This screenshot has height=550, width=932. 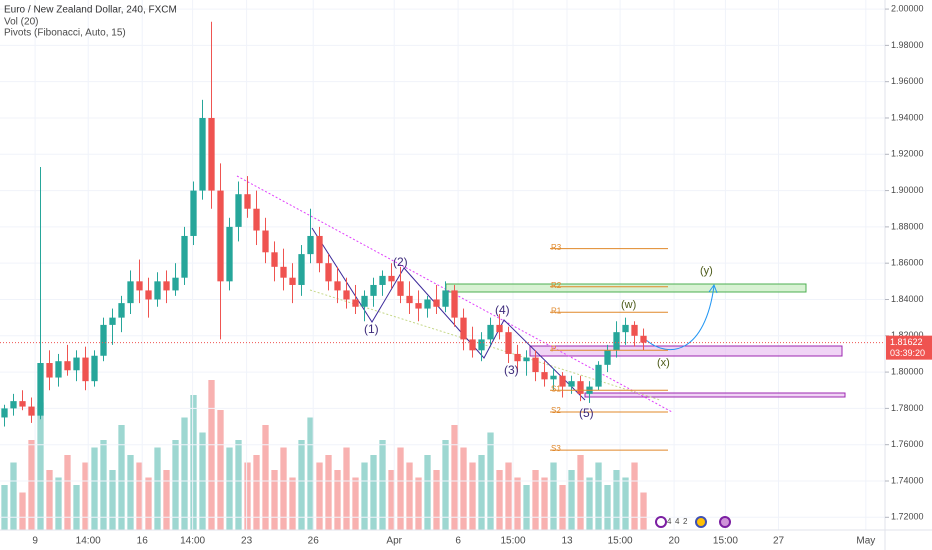 I want to click on y-tick-label: 1.92000, so click(x=907, y=154).